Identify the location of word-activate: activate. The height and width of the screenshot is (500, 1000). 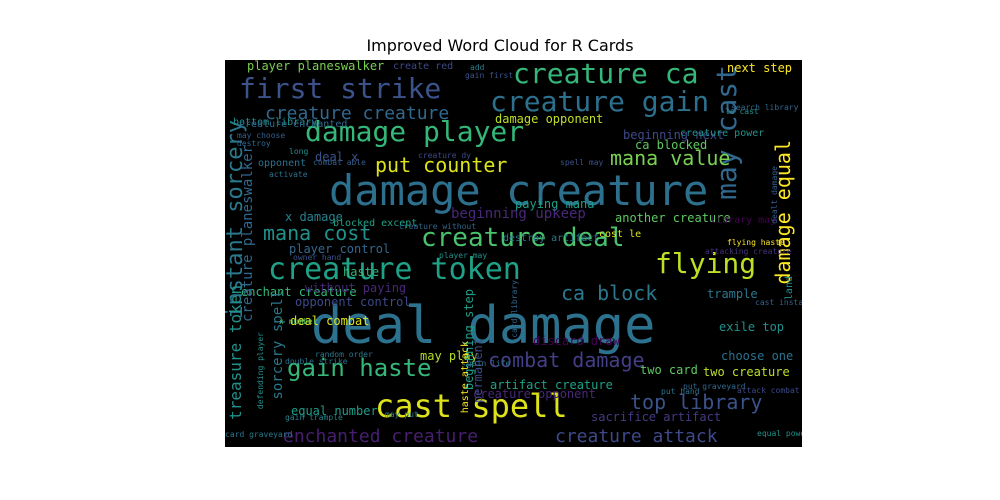
(288, 174).